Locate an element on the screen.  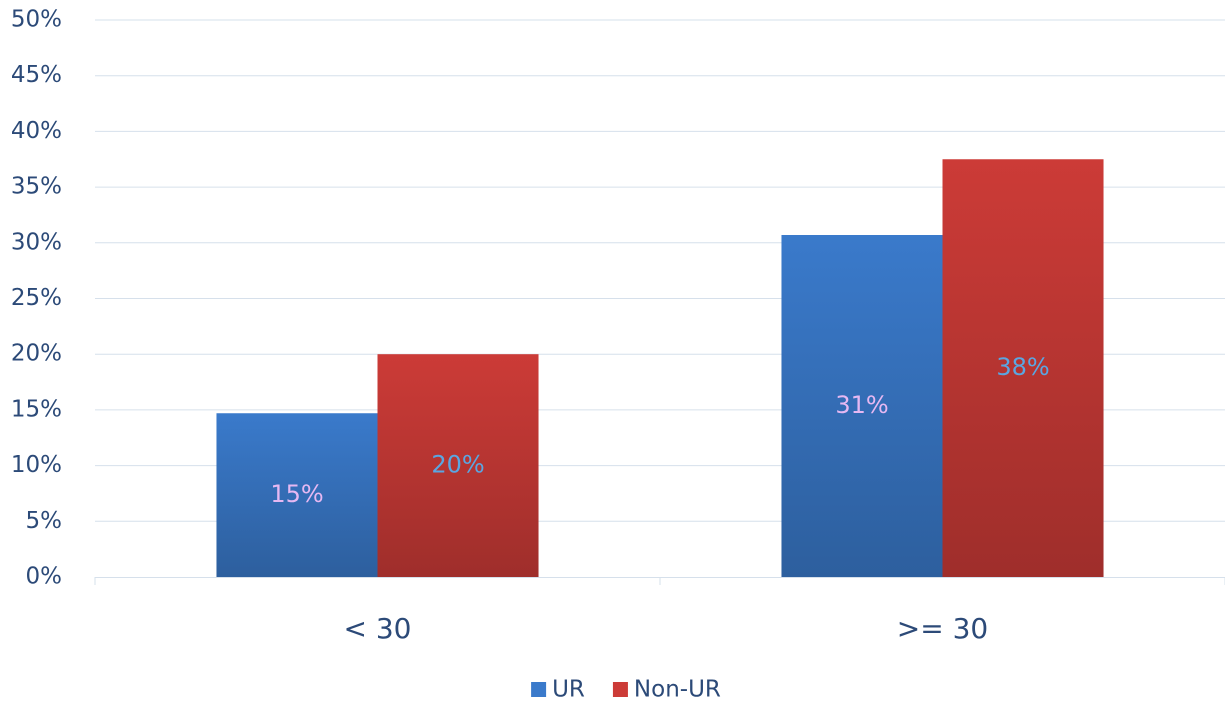
data-label: 31% is located at coordinates (861, 405).